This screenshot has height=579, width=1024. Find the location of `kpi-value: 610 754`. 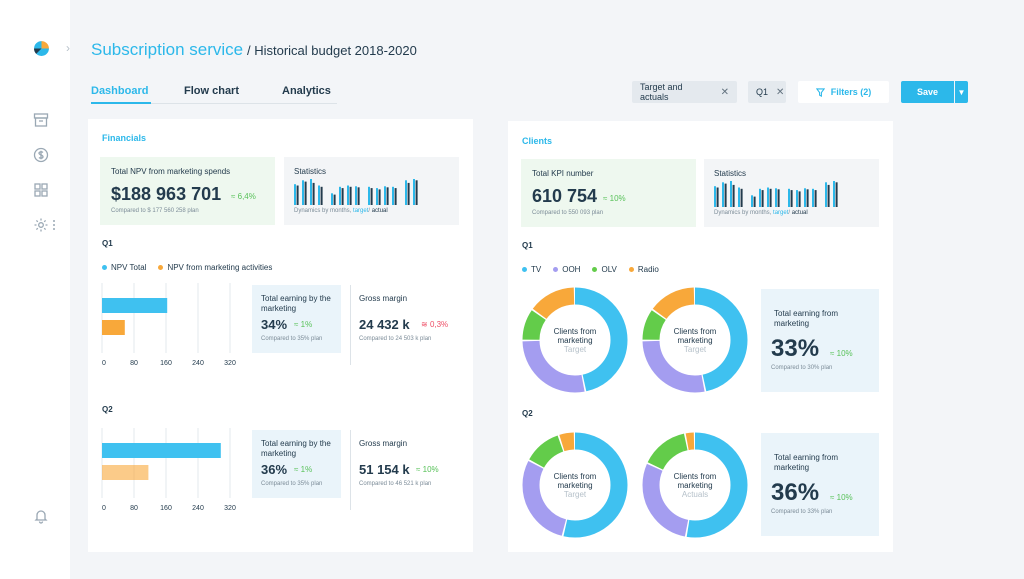

kpi-value: 610 754 is located at coordinates (565, 196).